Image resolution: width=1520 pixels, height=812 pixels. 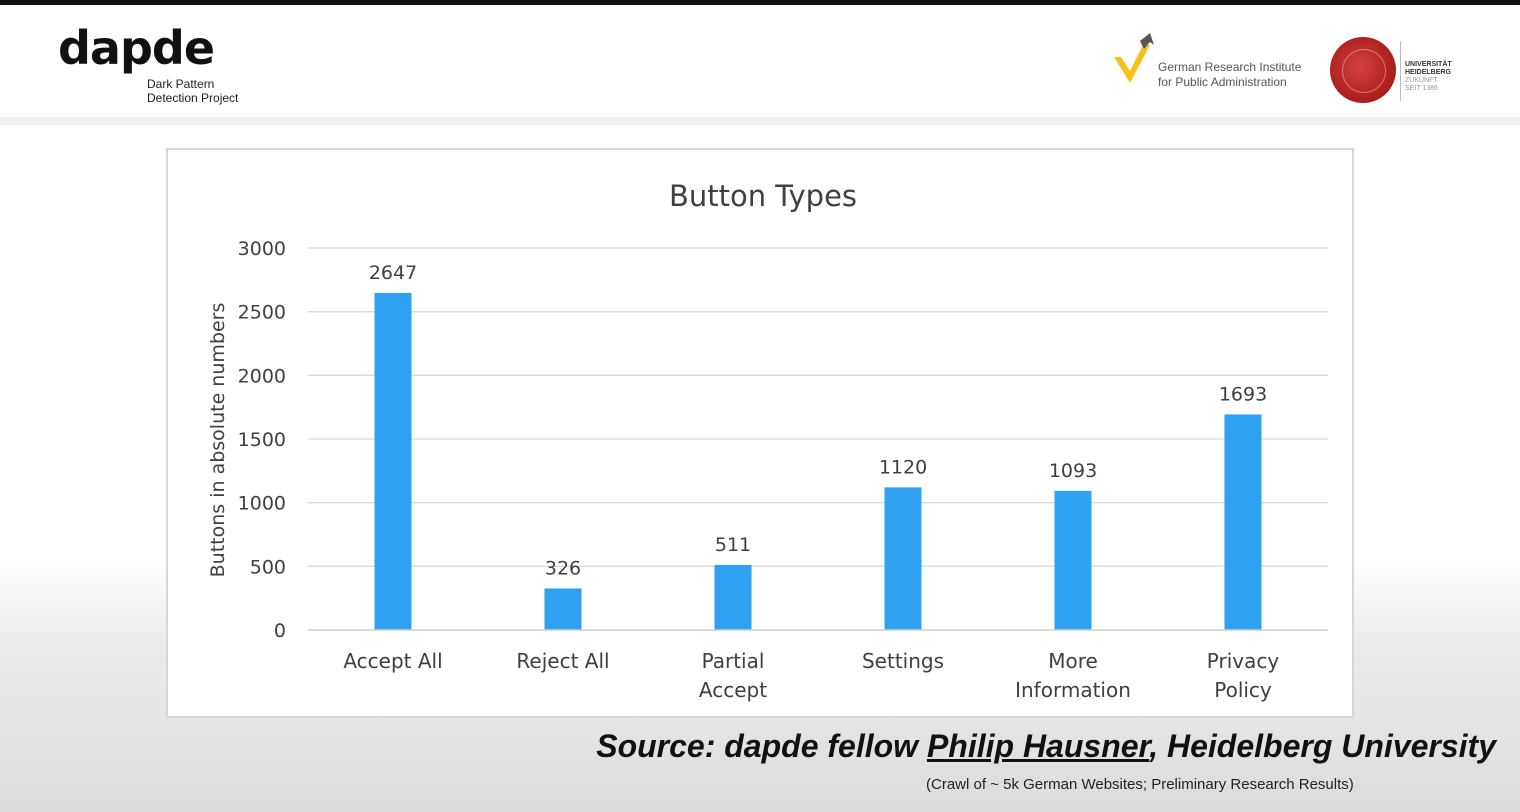 What do you see at coordinates (733, 690) in the screenshot?
I see `x-tick-label: Accept` at bounding box center [733, 690].